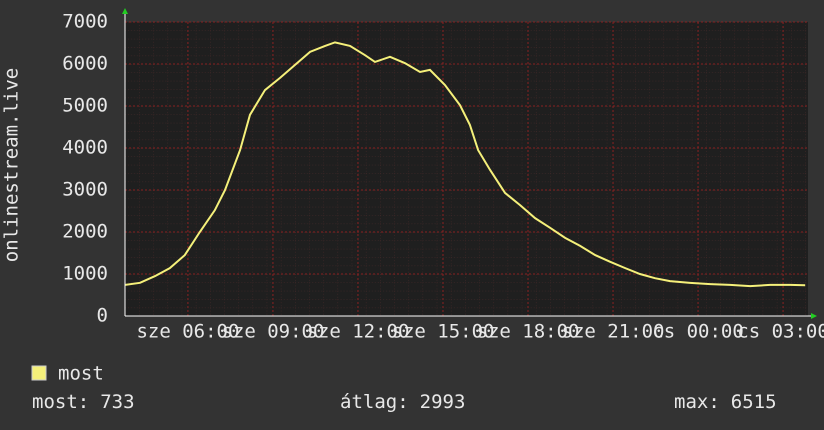  I want to click on y-tick-label: 0, so click(102, 316).